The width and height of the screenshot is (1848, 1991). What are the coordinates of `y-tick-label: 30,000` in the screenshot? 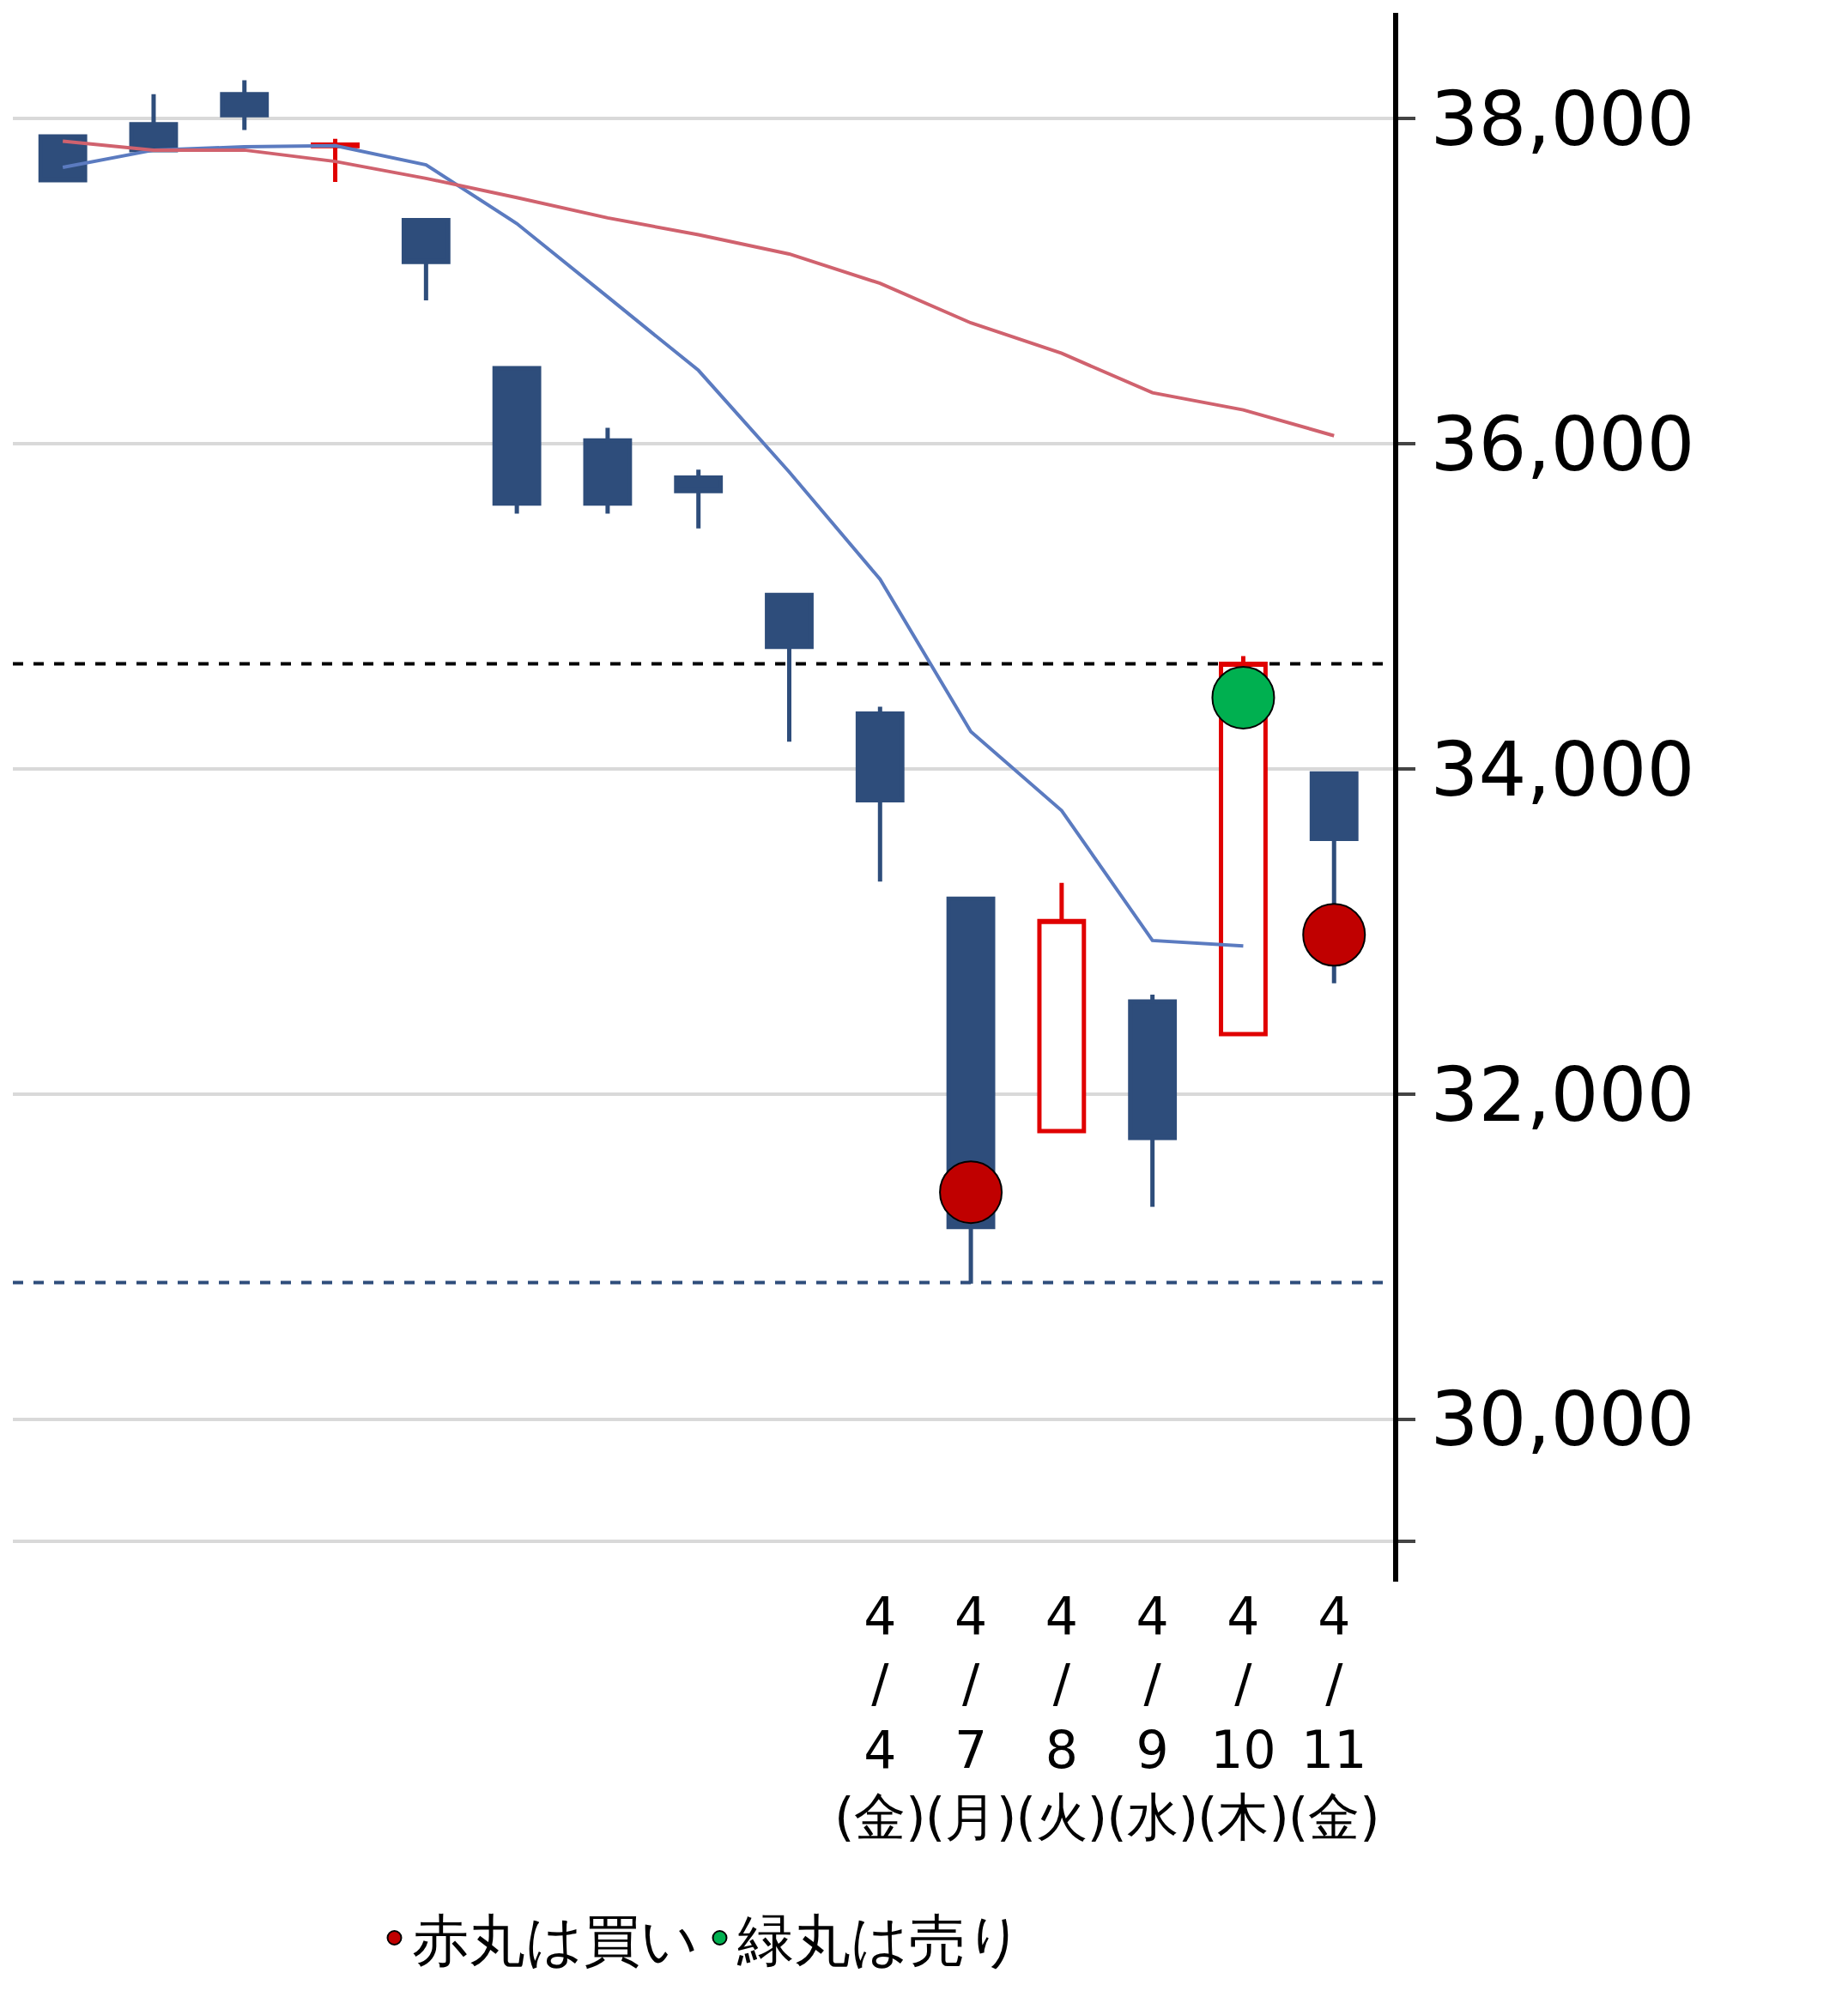 It's located at (1562, 1419).